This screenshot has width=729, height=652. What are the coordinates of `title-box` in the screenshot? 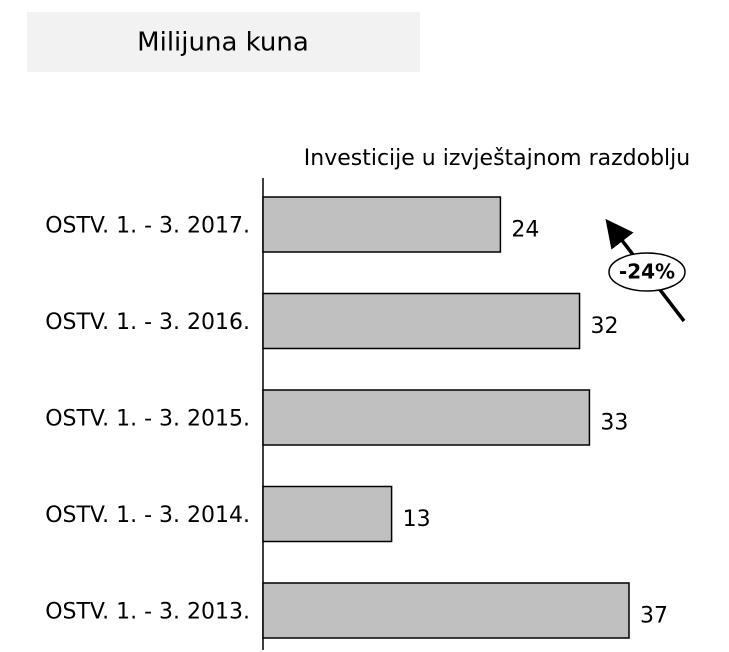 It's located at (223, 42).